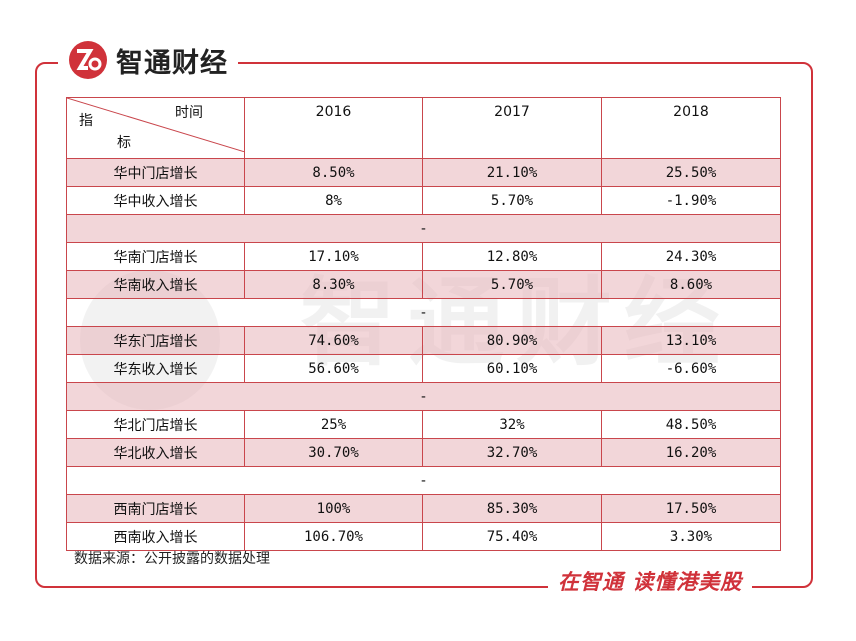 Image resolution: width=856 pixels, height=641 pixels. What do you see at coordinates (155, 508) in the screenshot?
I see `row-label: 西南门店增长` at bounding box center [155, 508].